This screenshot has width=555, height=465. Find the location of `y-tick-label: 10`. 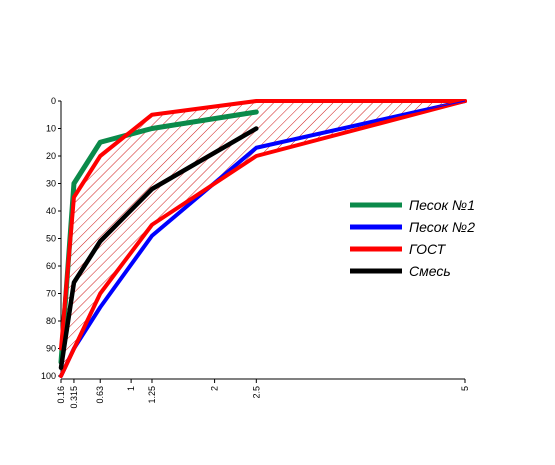

y-tick-label: 10 is located at coordinates (51, 129).